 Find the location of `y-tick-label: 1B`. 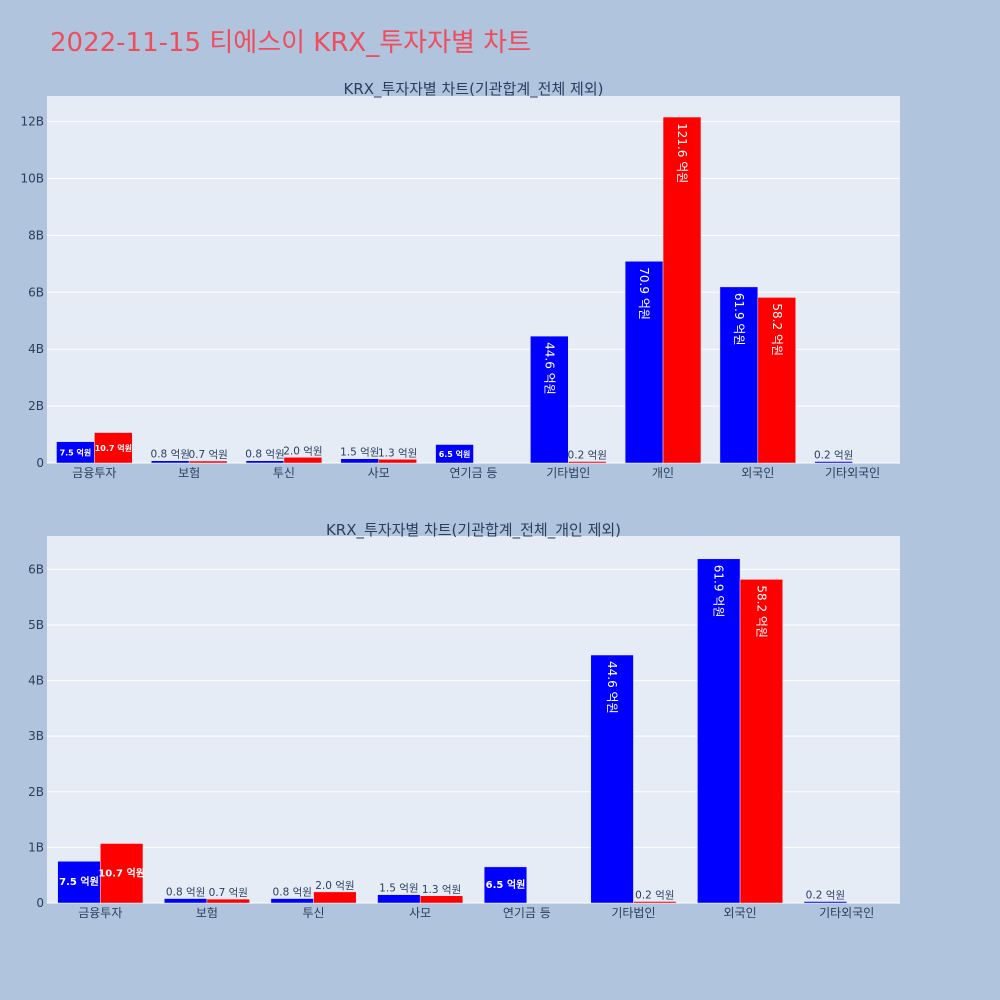

y-tick-label: 1B is located at coordinates (36, 847).